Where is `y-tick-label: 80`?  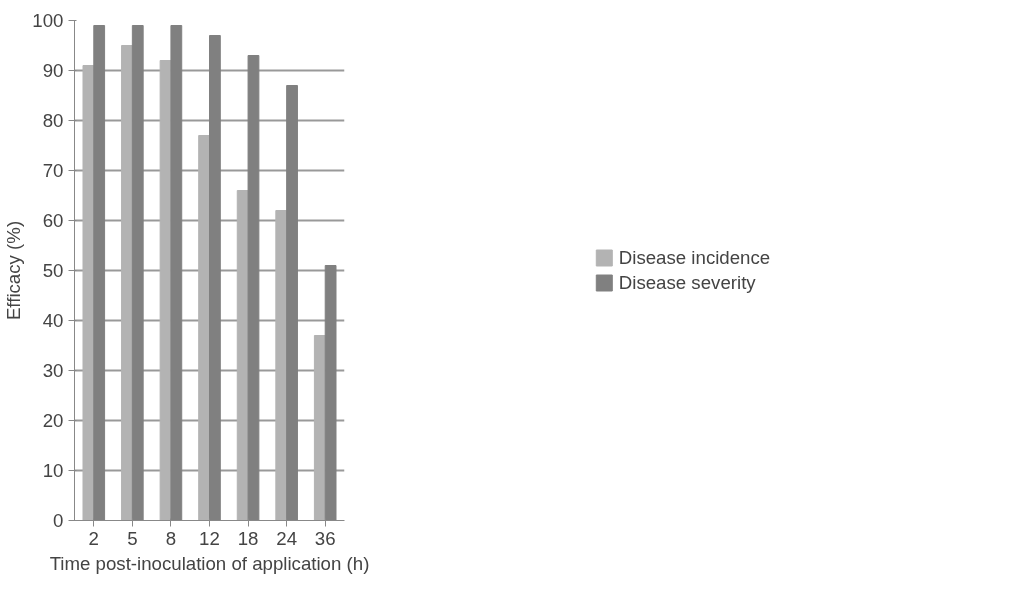 y-tick-label: 80 is located at coordinates (53, 120).